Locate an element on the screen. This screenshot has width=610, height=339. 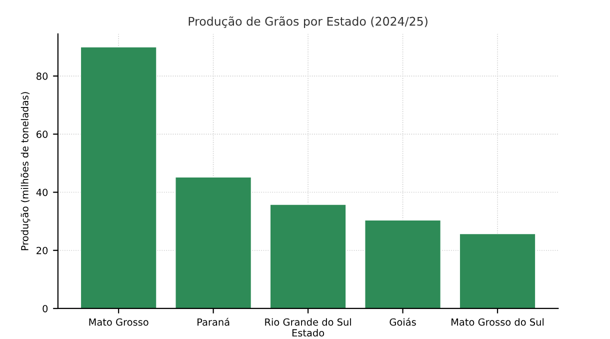
x-tick-label: Mato Grosso is located at coordinates (118, 322).